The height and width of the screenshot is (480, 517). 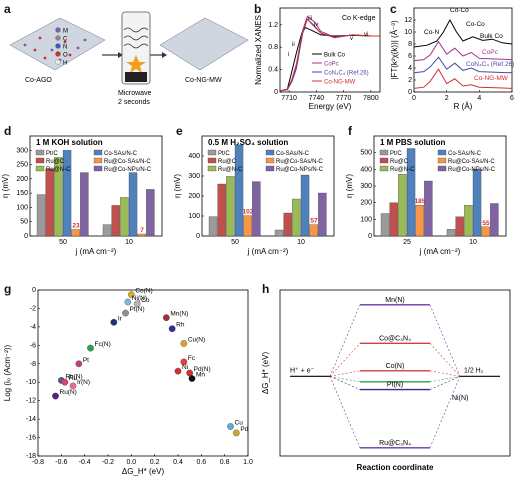 I want to click on scatter-label: Ir(N), so click(x=83, y=382).